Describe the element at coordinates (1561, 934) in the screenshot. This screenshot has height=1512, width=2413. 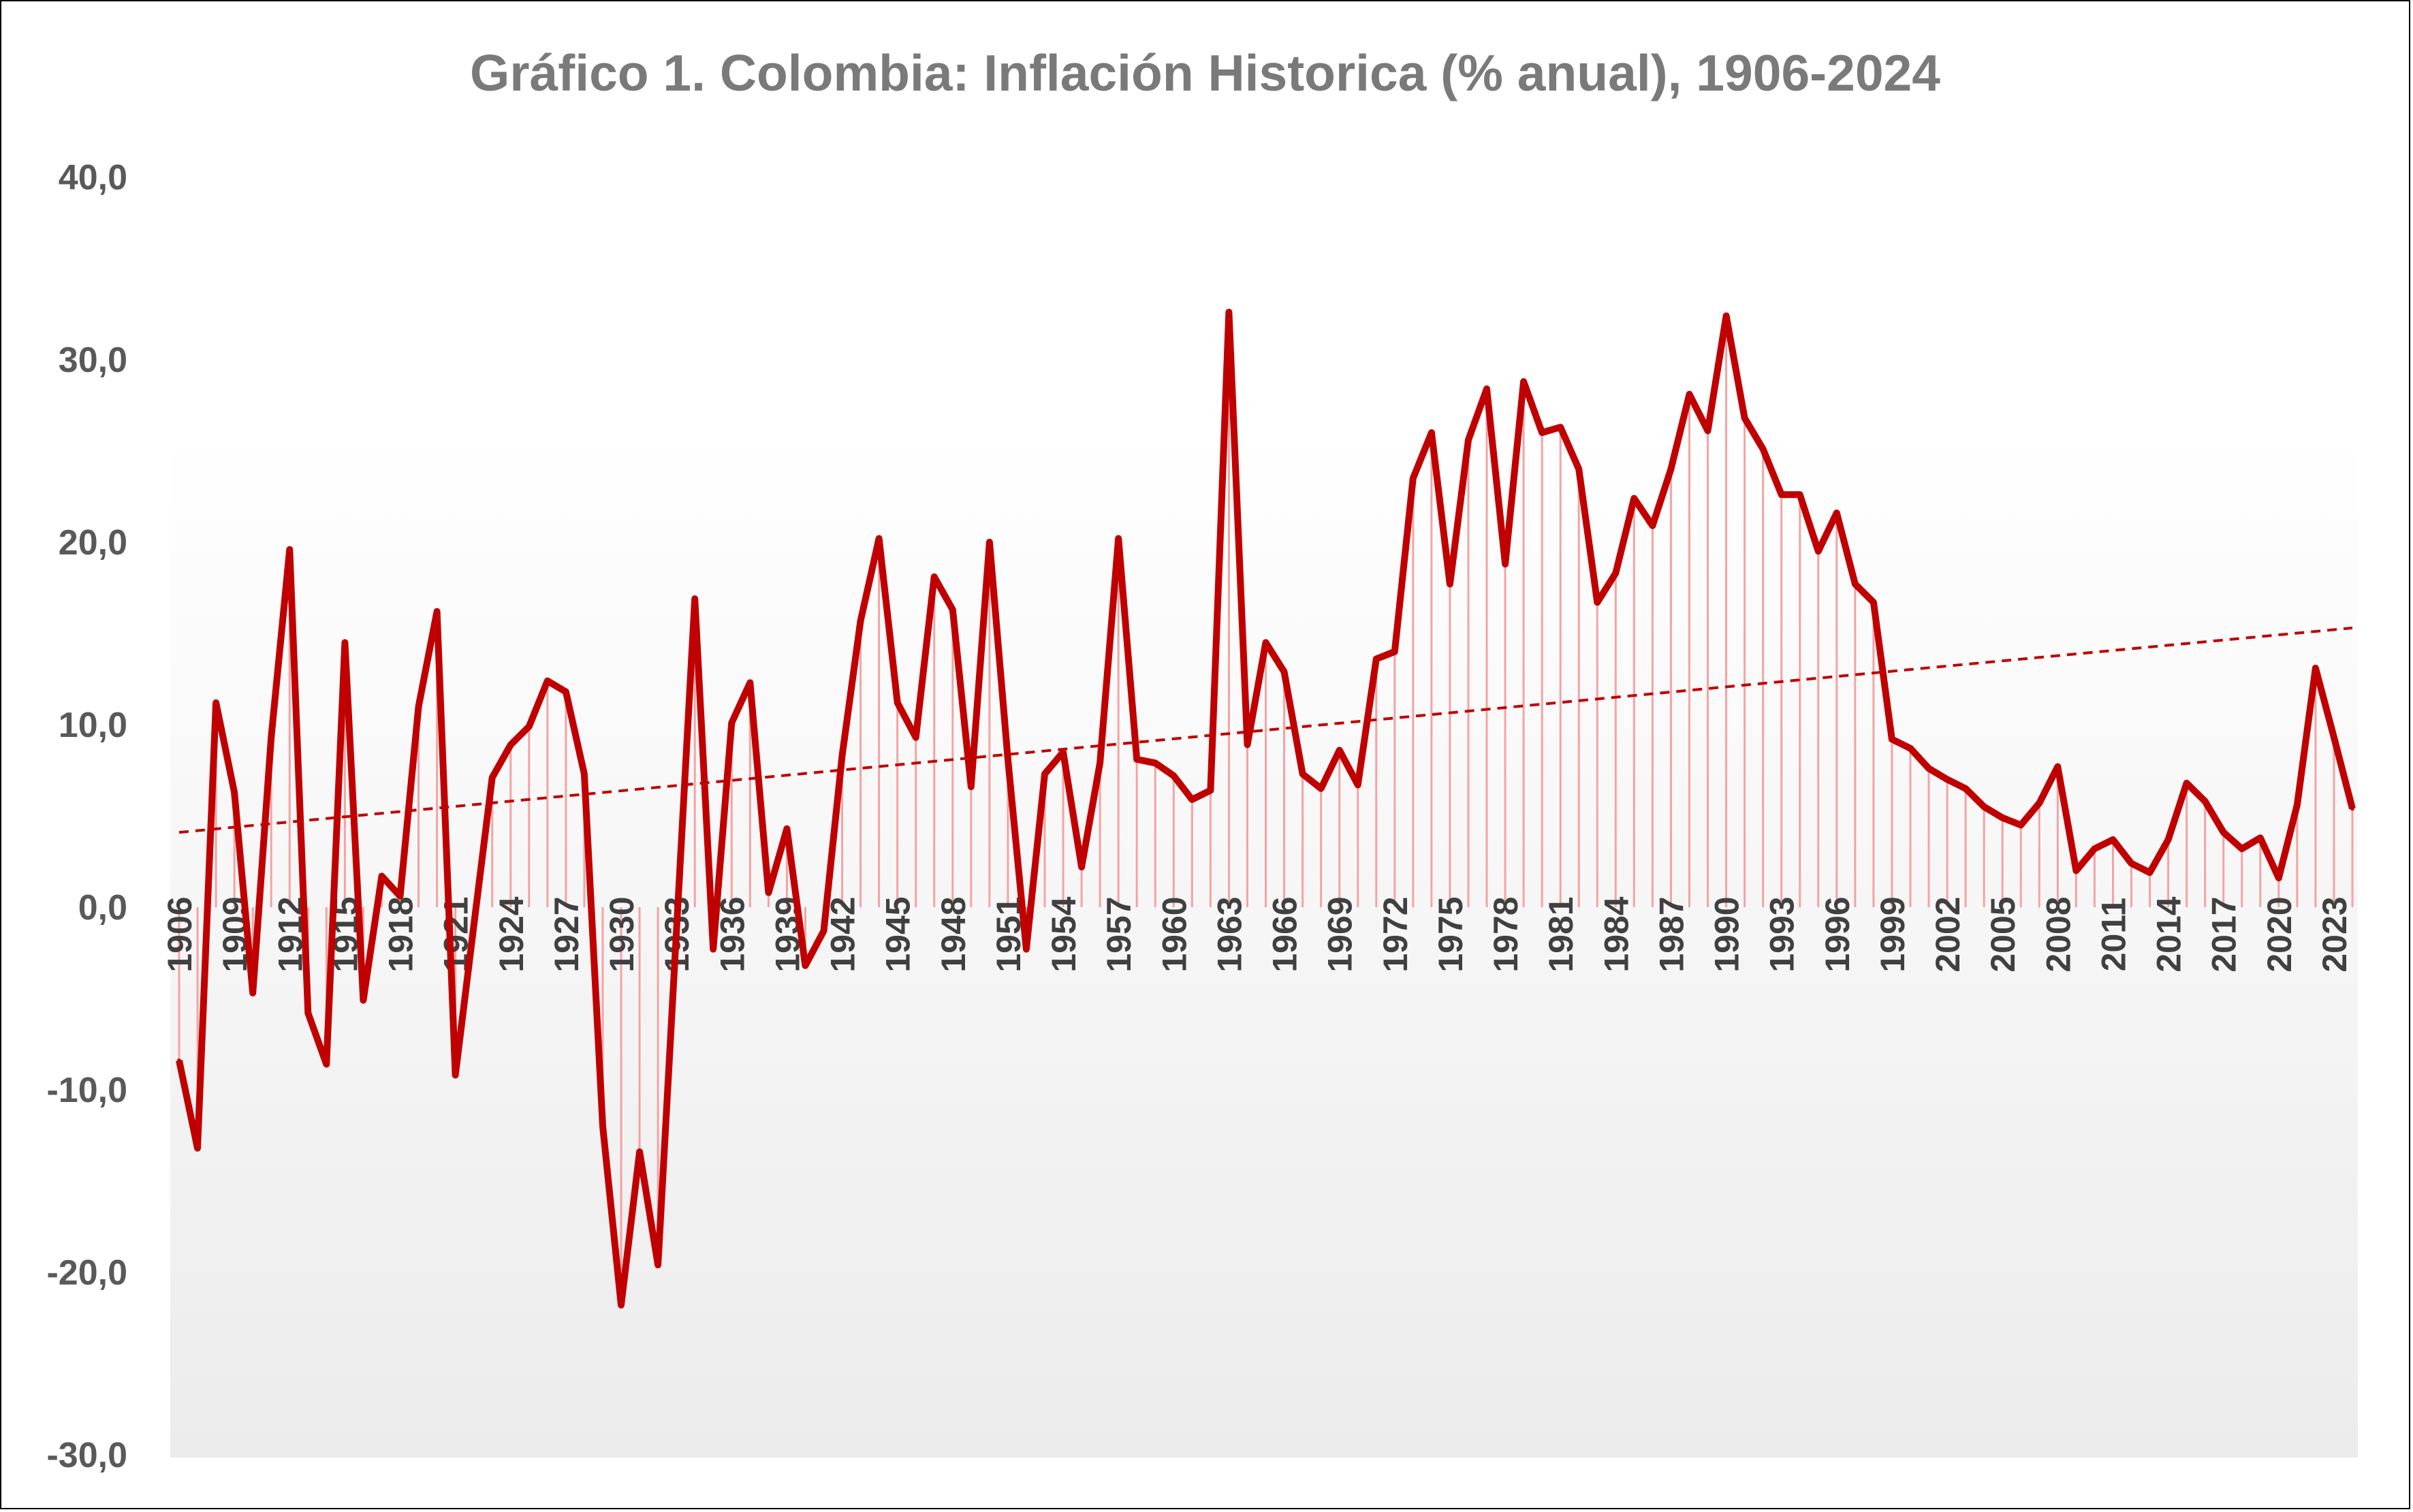
I see `x-tick-label: 1981` at that location.